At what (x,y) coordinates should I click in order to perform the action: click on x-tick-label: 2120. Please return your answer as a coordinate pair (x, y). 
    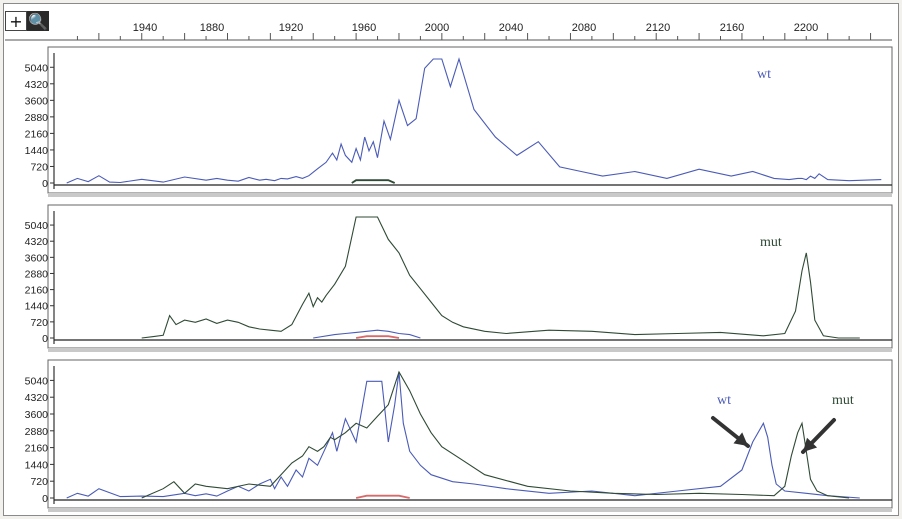
    Looking at the image, I should click on (658, 28).